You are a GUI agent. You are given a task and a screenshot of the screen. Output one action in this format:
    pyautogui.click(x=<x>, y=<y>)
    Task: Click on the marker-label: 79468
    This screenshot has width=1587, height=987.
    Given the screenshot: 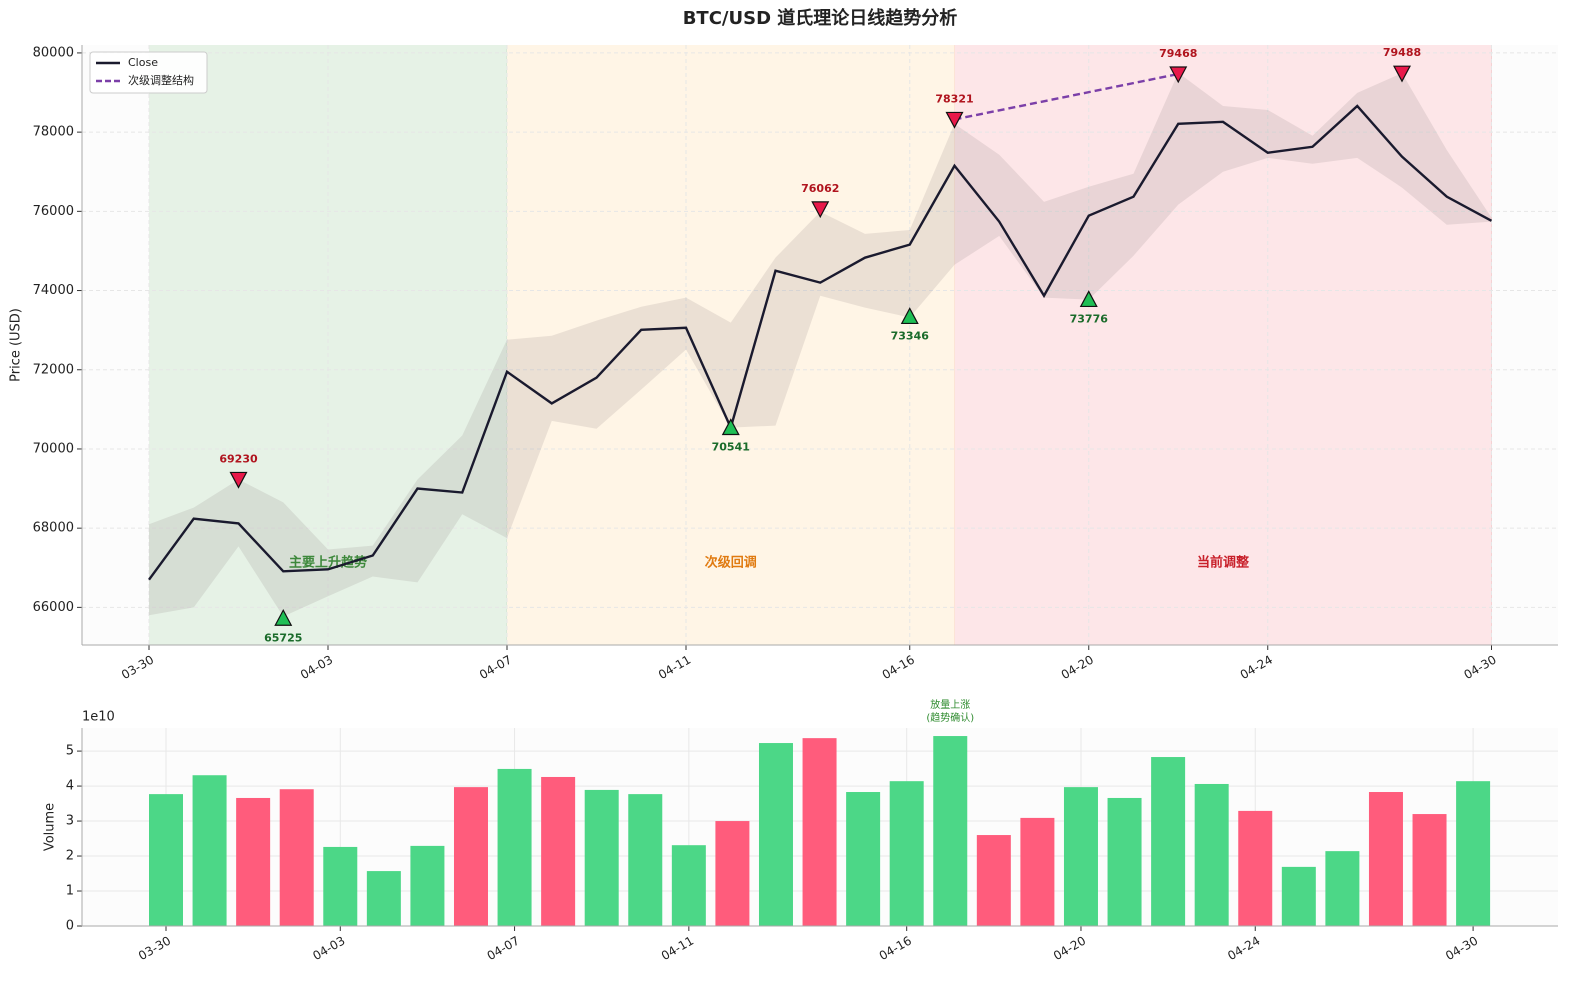 What is the action you would take?
    pyautogui.click(x=1178, y=53)
    